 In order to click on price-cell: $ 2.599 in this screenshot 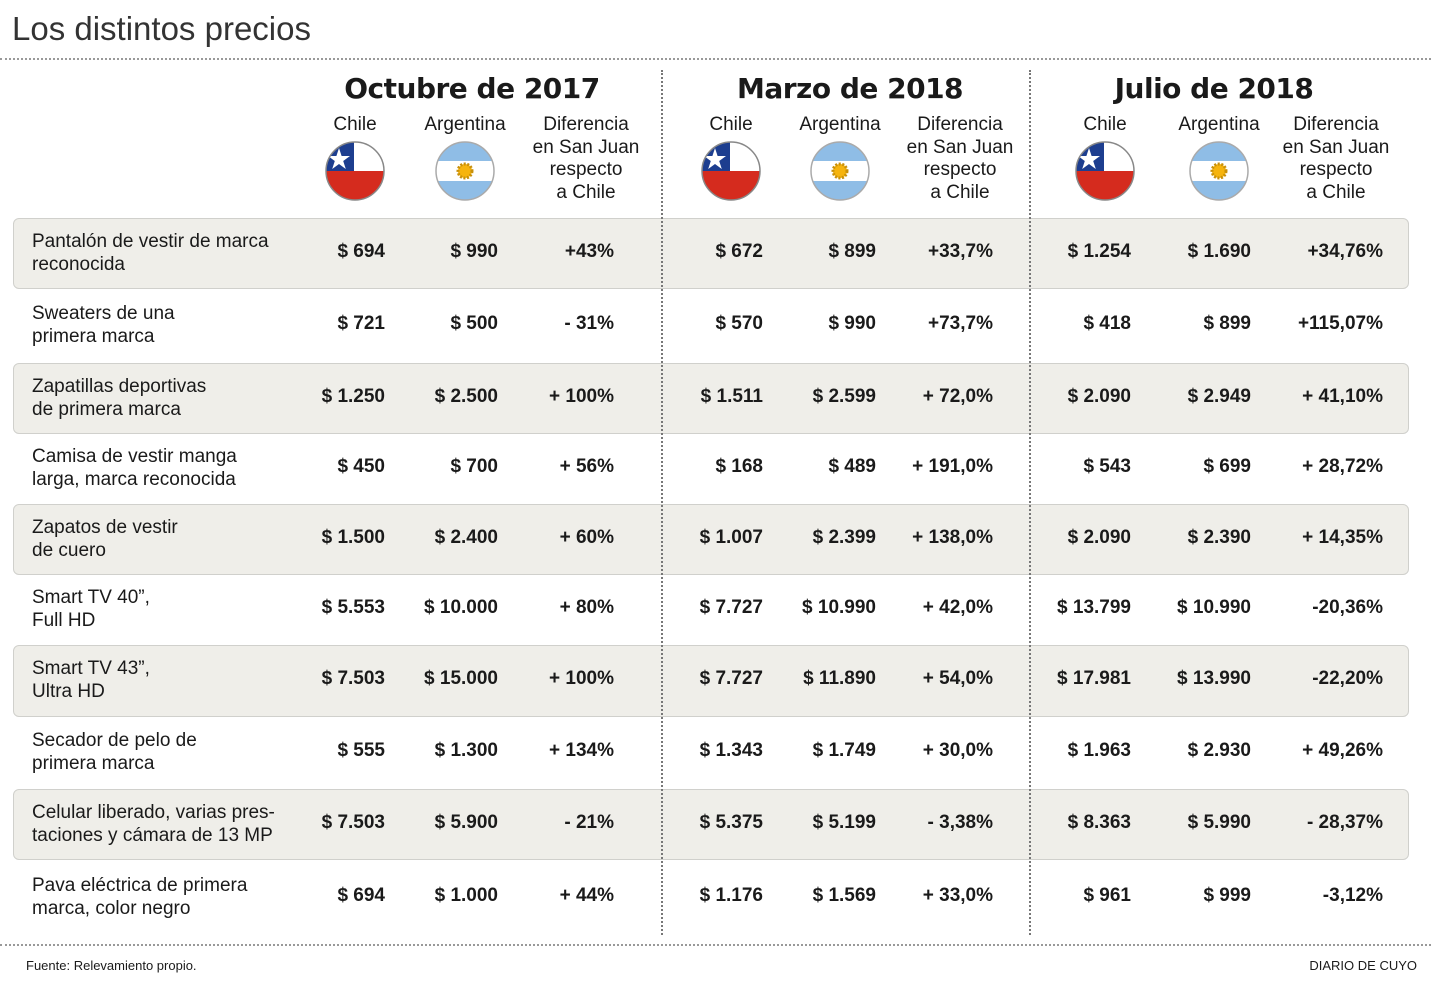, I will do `click(844, 396)`.